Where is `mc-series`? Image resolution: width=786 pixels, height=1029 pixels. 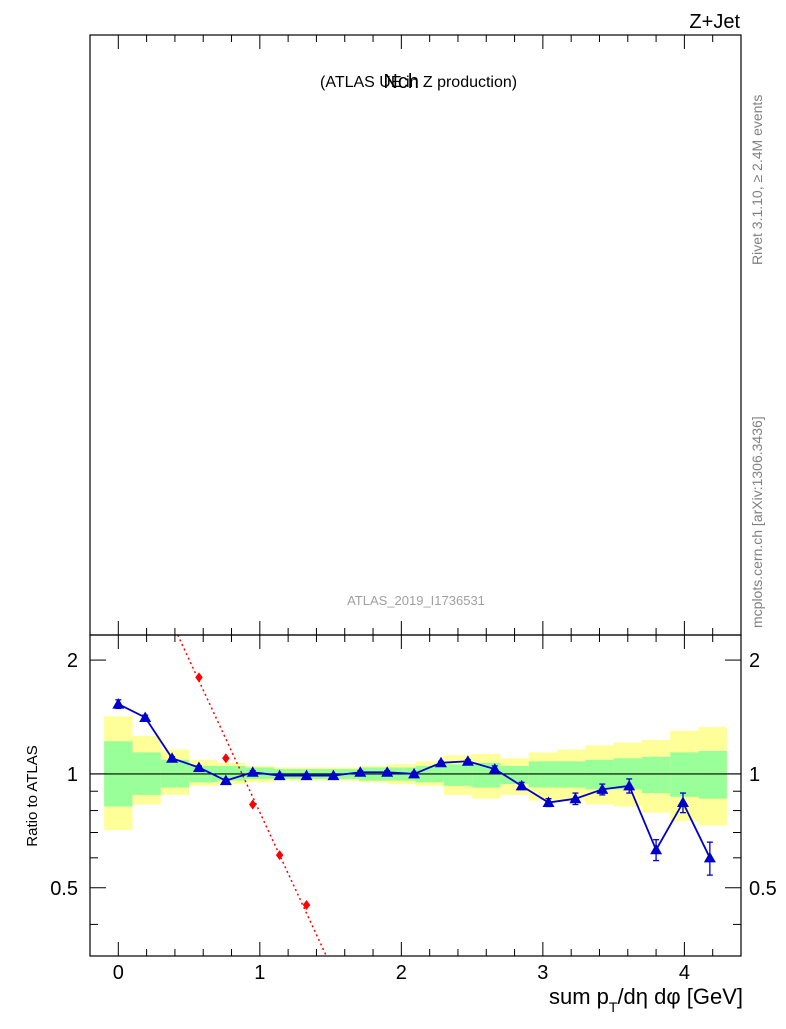 mc-series is located at coordinates (414, 787).